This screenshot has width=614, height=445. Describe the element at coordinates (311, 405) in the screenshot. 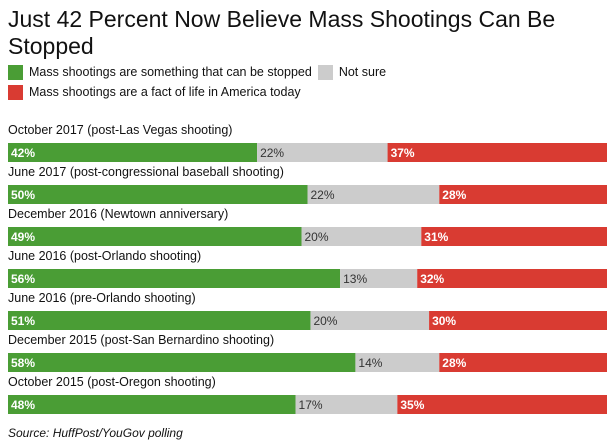

I see `data-label-not-sure: 17%` at that location.